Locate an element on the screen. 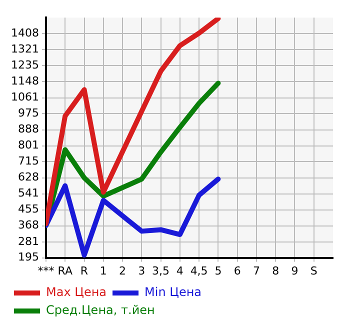 The image size is (345, 335). legend-label: Сред.Цена, т.йен is located at coordinates (100, 310).